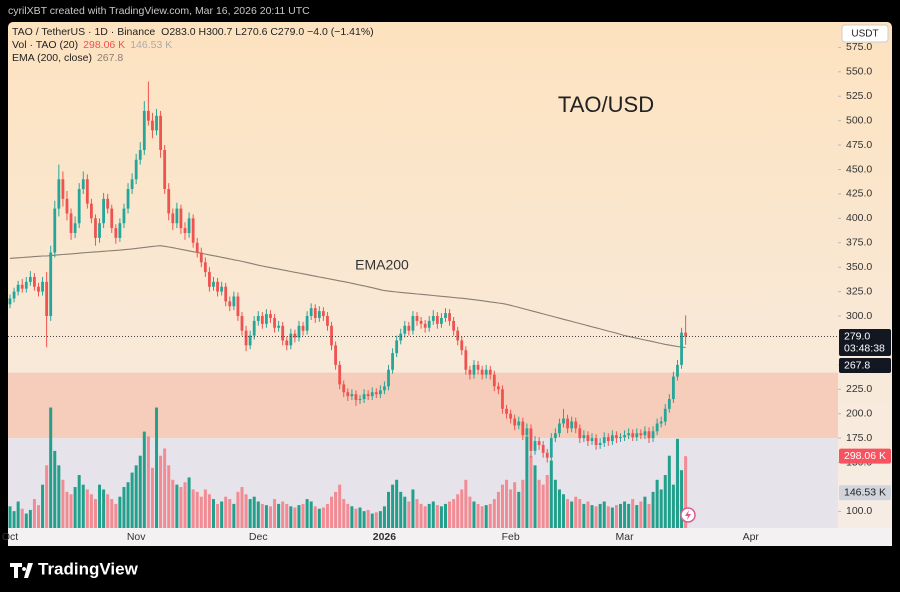 Image resolution: width=900 pixels, height=592 pixels. What do you see at coordinates (10, 537) in the screenshot?
I see `x-tick-label: Oct` at bounding box center [10, 537].